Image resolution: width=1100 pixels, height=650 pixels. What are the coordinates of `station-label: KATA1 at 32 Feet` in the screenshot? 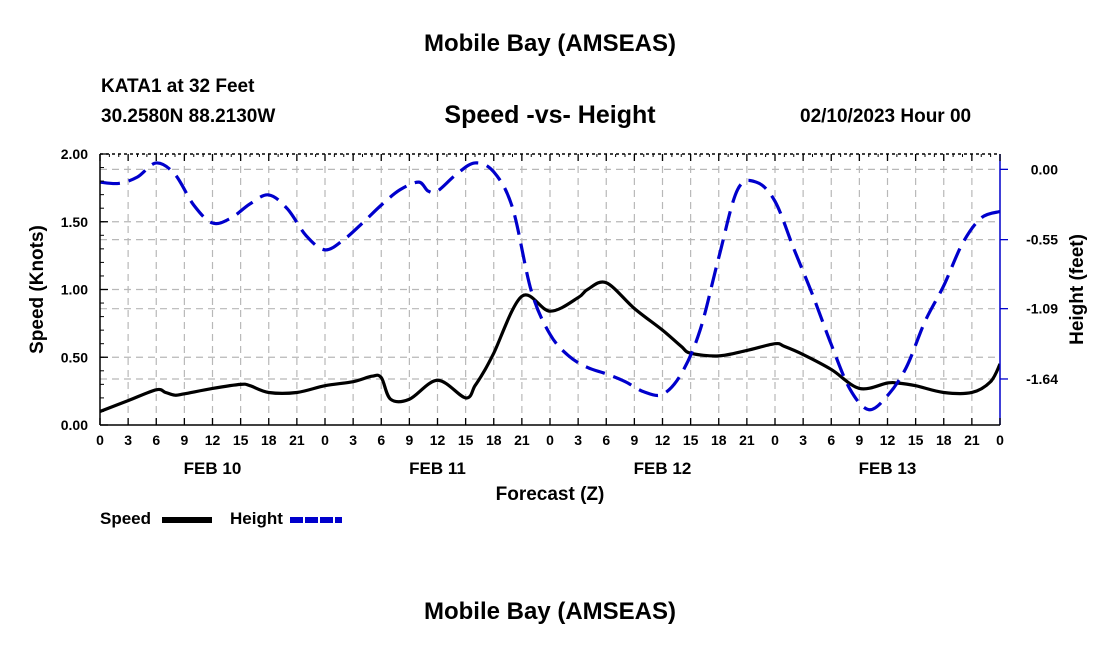 It's located at (178, 86).